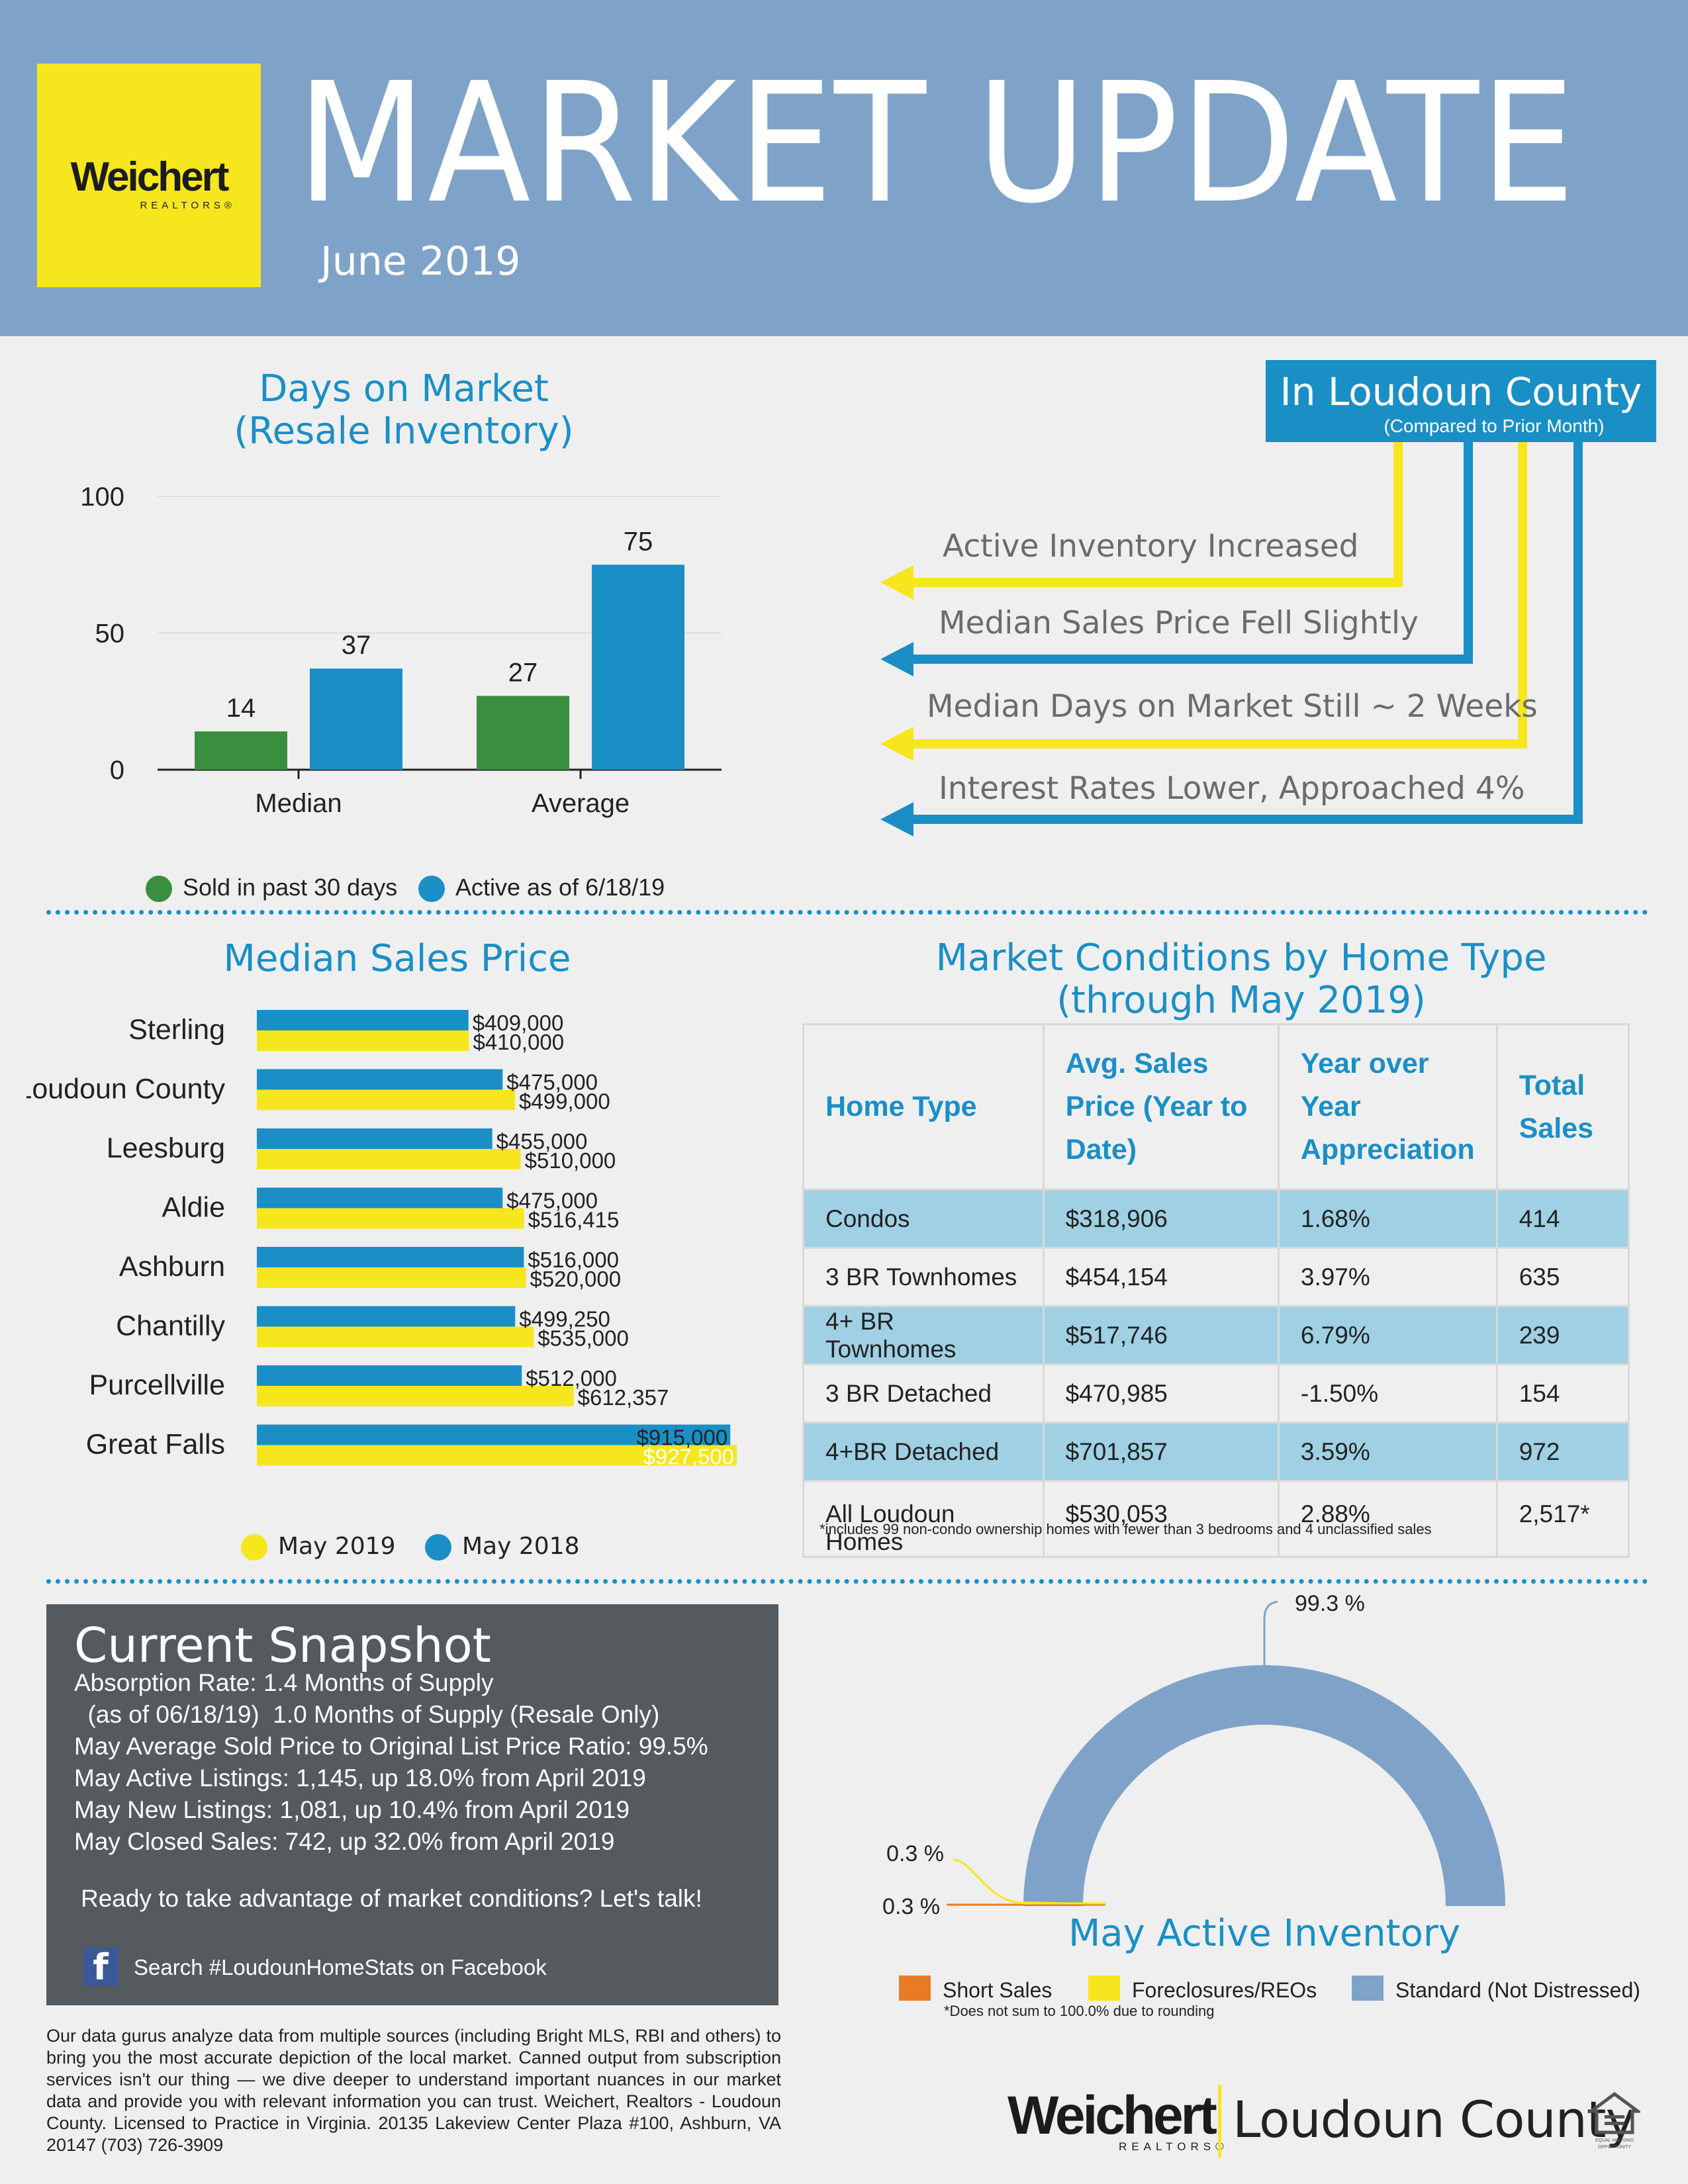 The width and height of the screenshot is (1688, 2184). I want to click on point-active-inventory: Active Inventory Increased, so click(1151, 547).